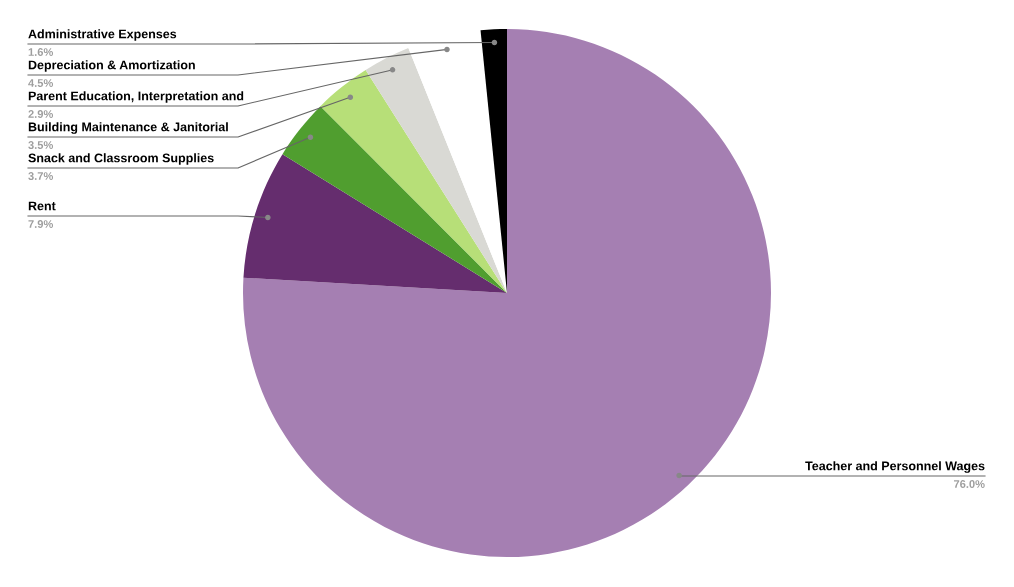 Image resolution: width=1014 pixels, height=587 pixels. I want to click on data-label: 7.9%, so click(41, 224).